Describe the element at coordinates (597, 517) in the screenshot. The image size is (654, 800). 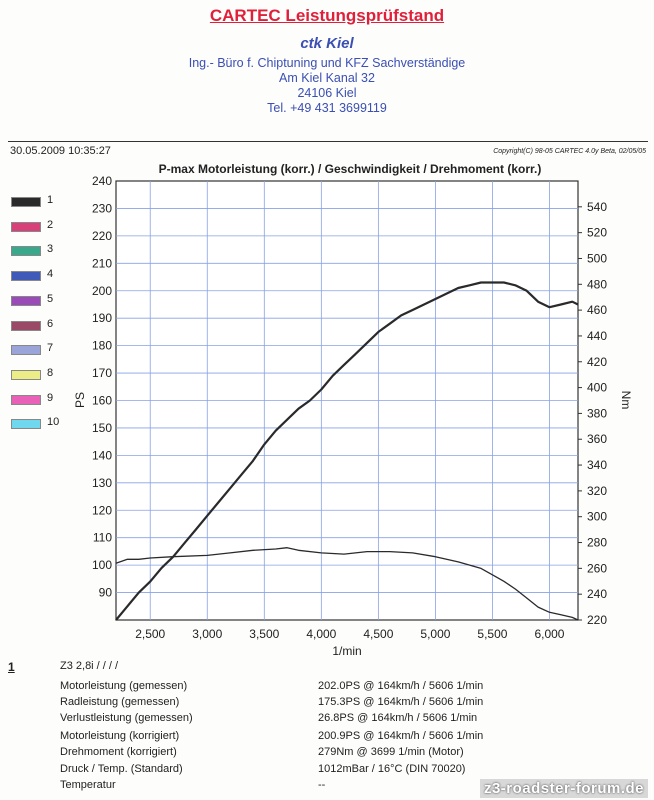
I see `y-right-tick-label: 300` at that location.